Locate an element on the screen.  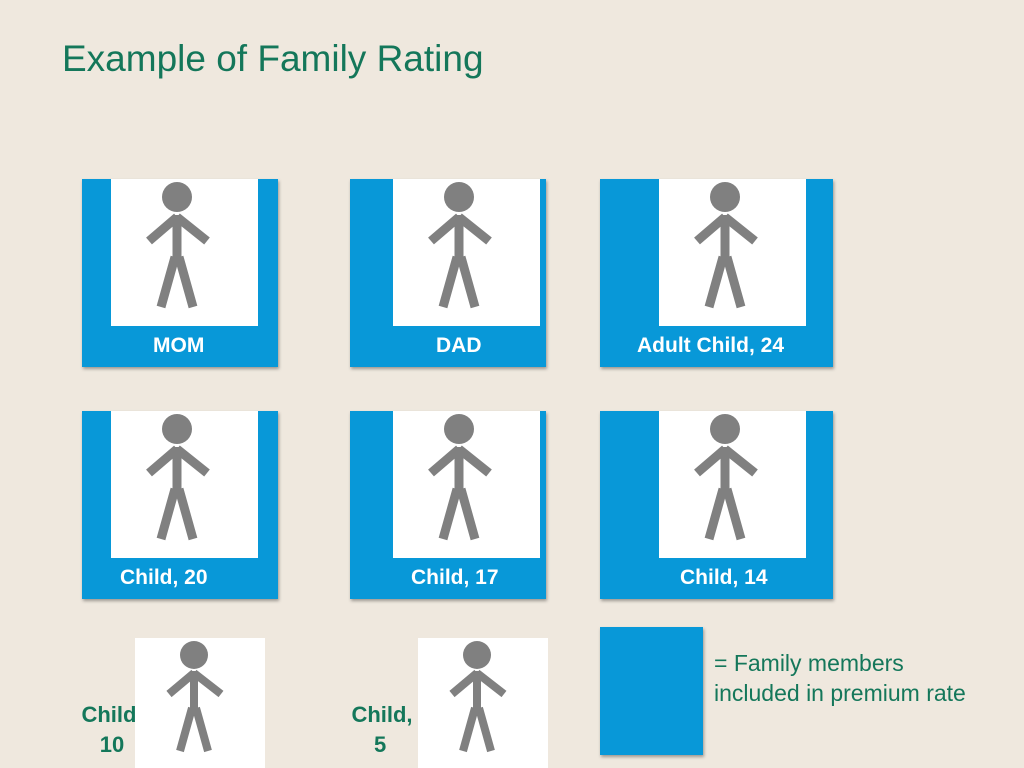
legend-swatch is located at coordinates (651, 691).